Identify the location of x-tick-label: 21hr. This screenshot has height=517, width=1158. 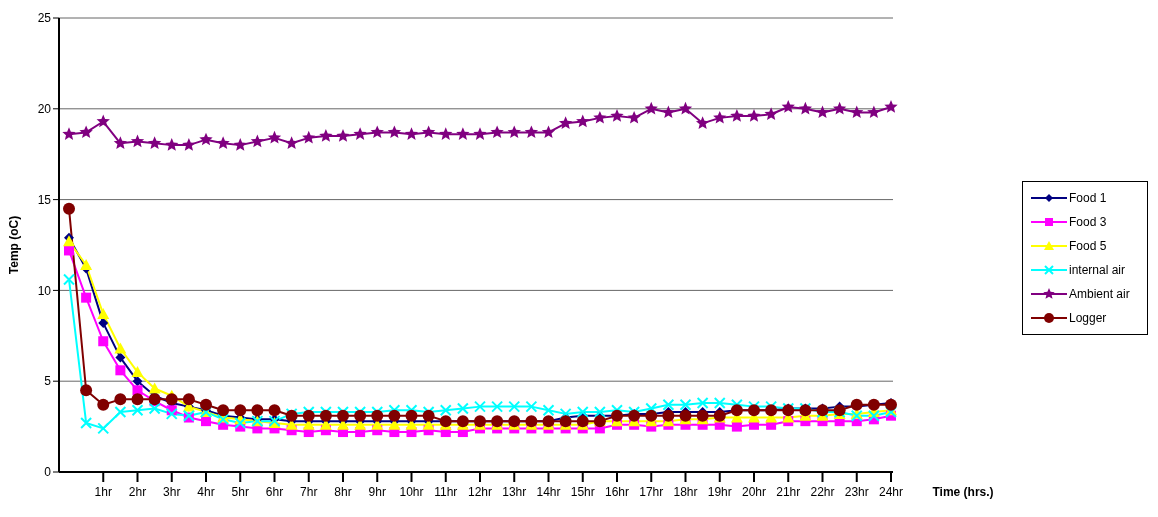
(788, 492).